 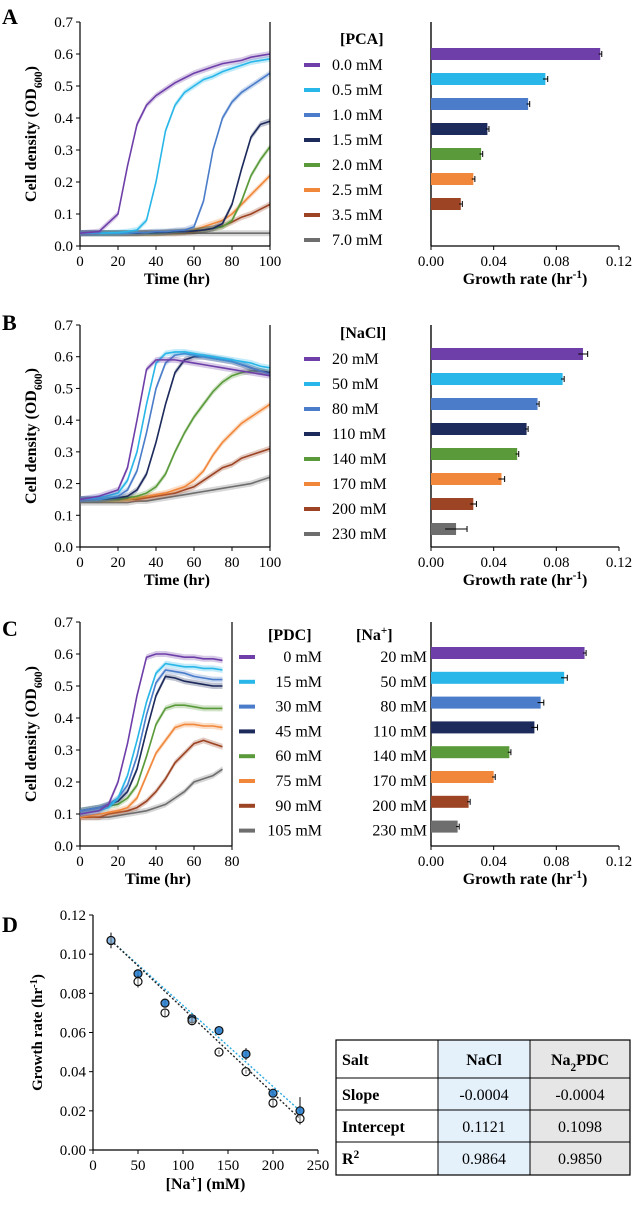 What do you see at coordinates (118, 262) in the screenshot?
I see `x-tick-label: 20` at bounding box center [118, 262].